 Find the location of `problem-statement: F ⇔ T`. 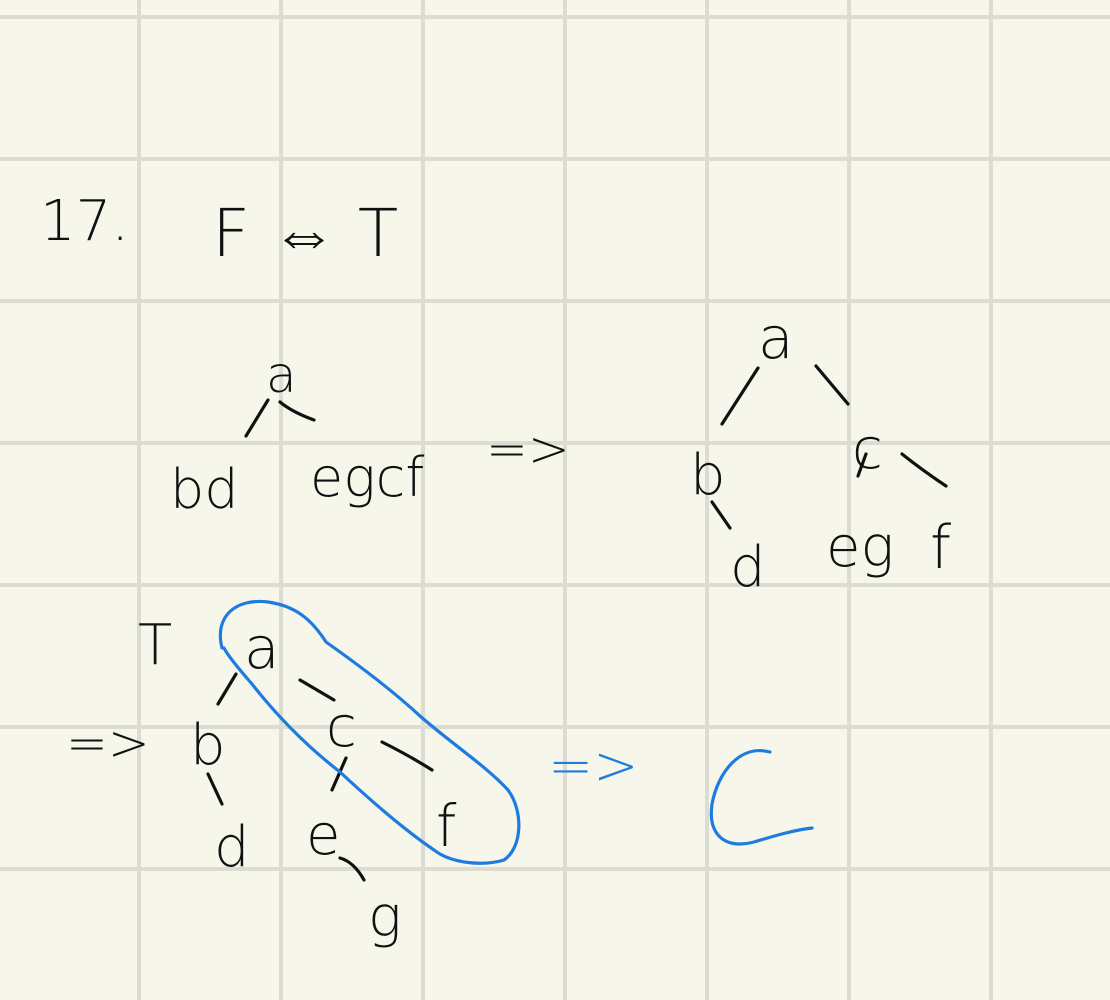

problem-statement: F ⇔ T is located at coordinates (305, 233).